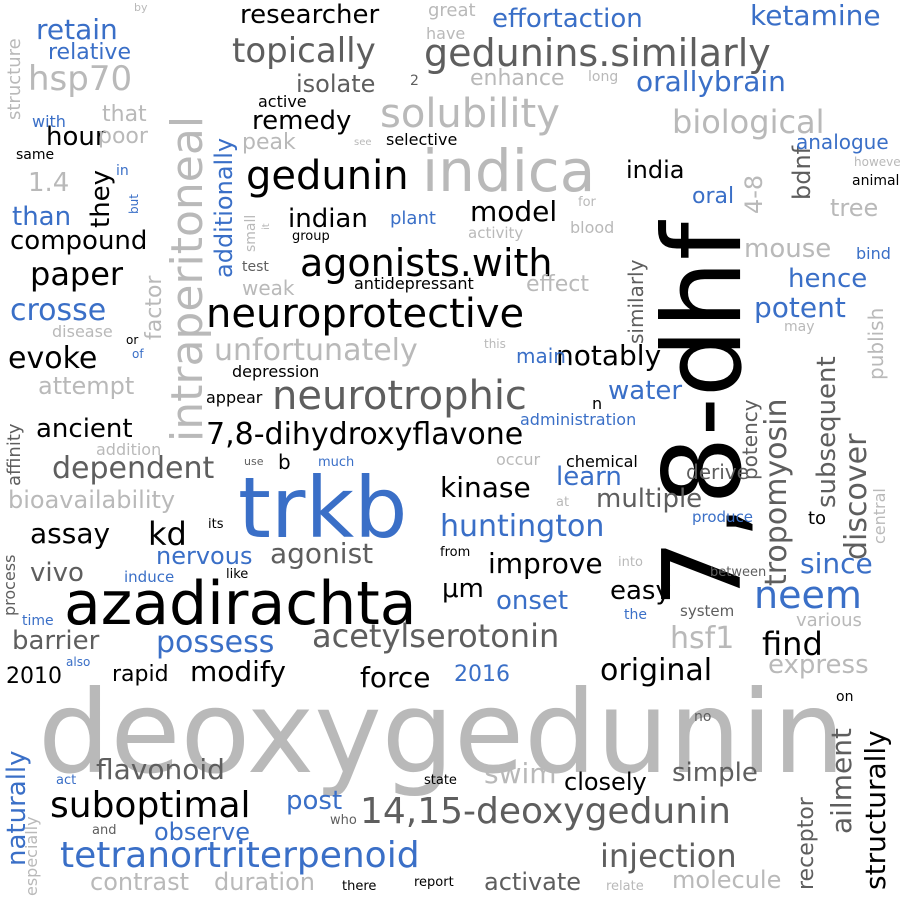 Image resolution: width=900 pixels, height=900 pixels. I want to click on word-notably: notably, so click(609, 355).